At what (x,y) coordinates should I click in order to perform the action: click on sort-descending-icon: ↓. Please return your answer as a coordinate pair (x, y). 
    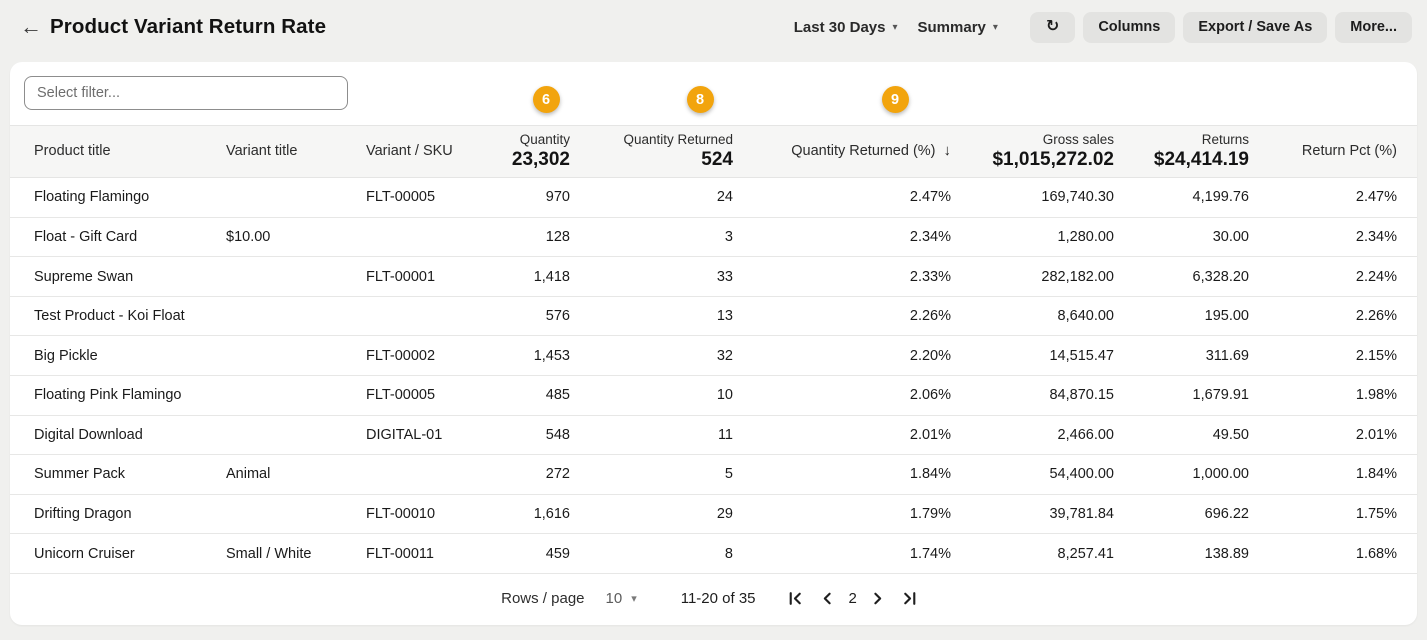
    Looking at the image, I should click on (947, 151).